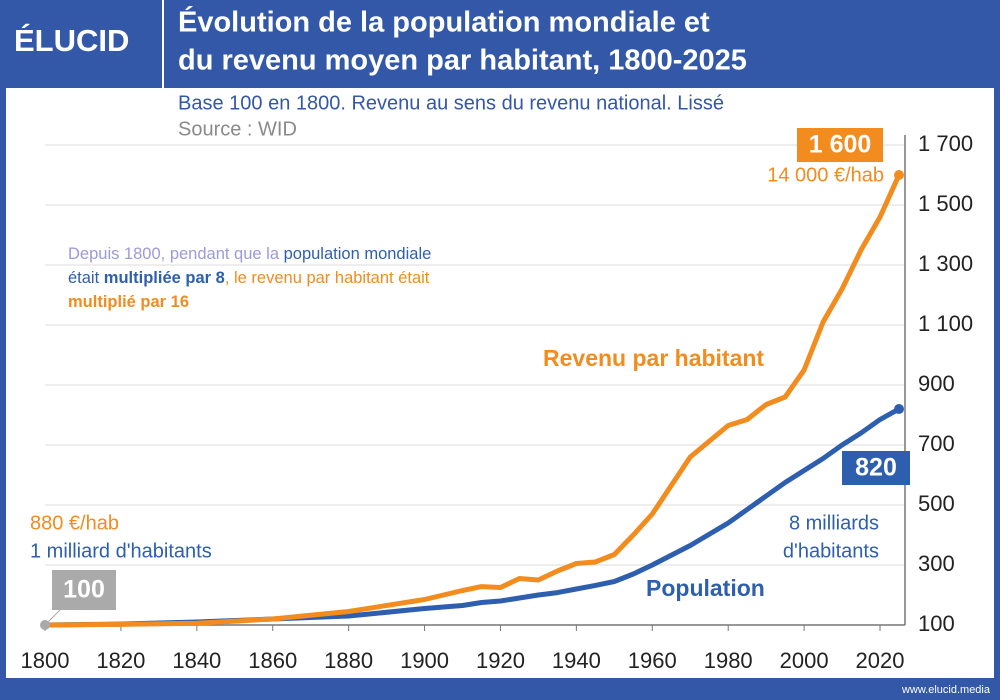 The width and height of the screenshot is (1000, 700). Describe the element at coordinates (45, 660) in the screenshot. I see `x-tick-label: 1800` at that location.